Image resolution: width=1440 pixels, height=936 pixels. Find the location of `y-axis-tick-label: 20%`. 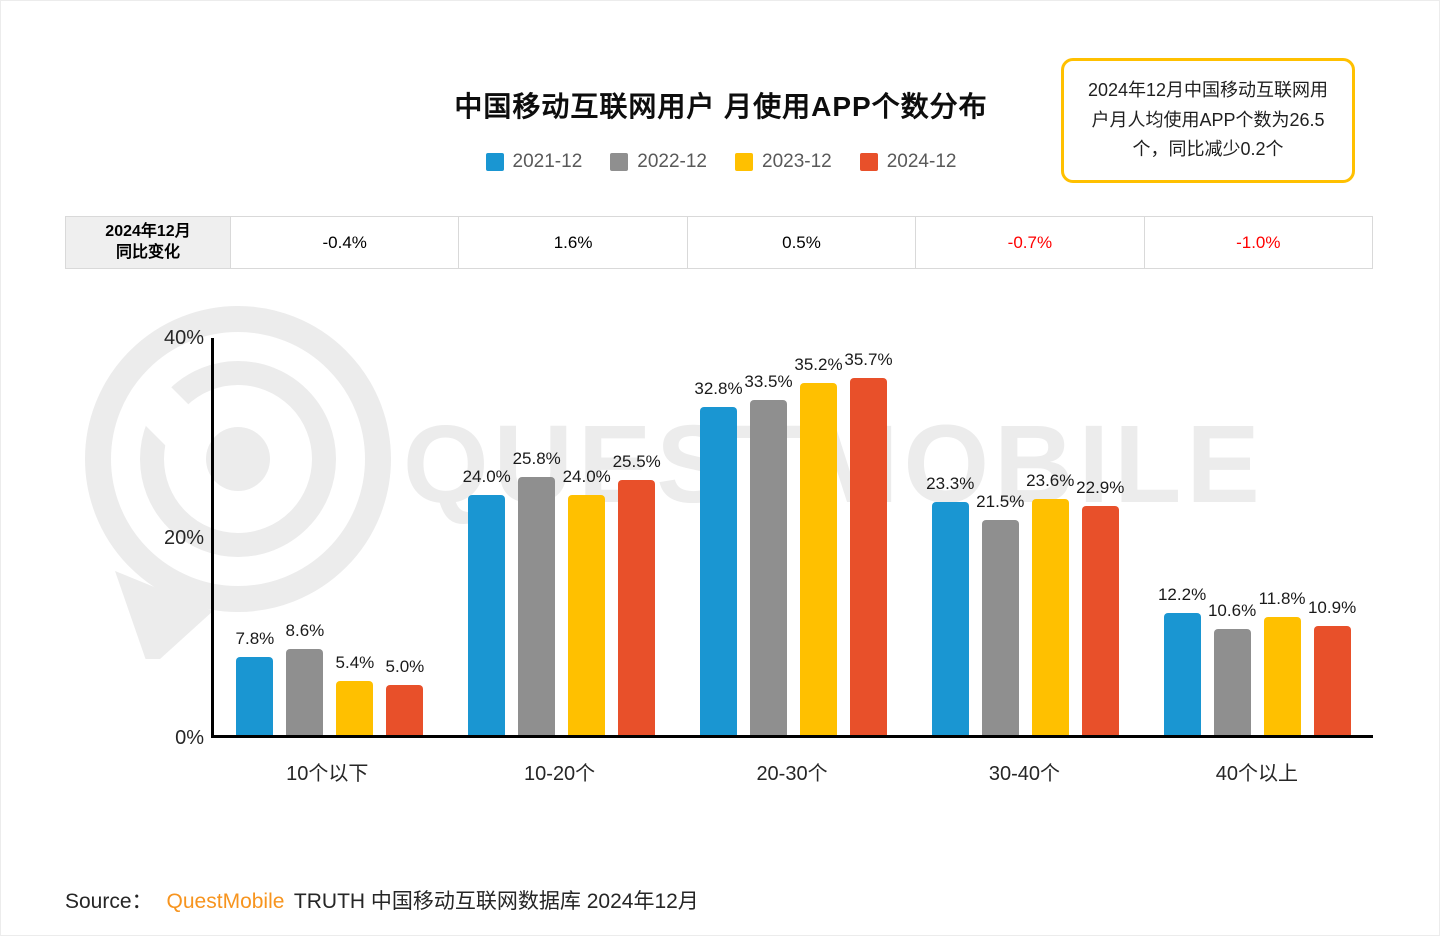

y-axis-tick-label: 20% is located at coordinates (183, 538).